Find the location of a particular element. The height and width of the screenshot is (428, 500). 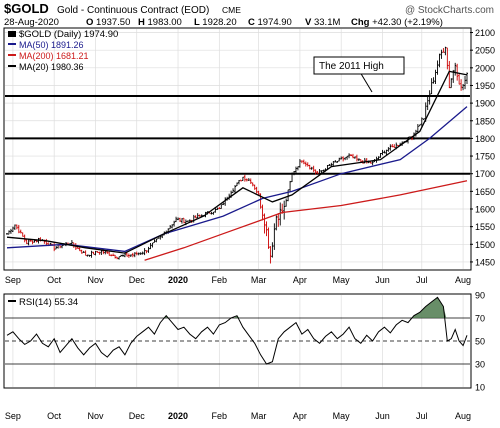

rsi-xtick-nov: Nov is located at coordinates (95, 416).